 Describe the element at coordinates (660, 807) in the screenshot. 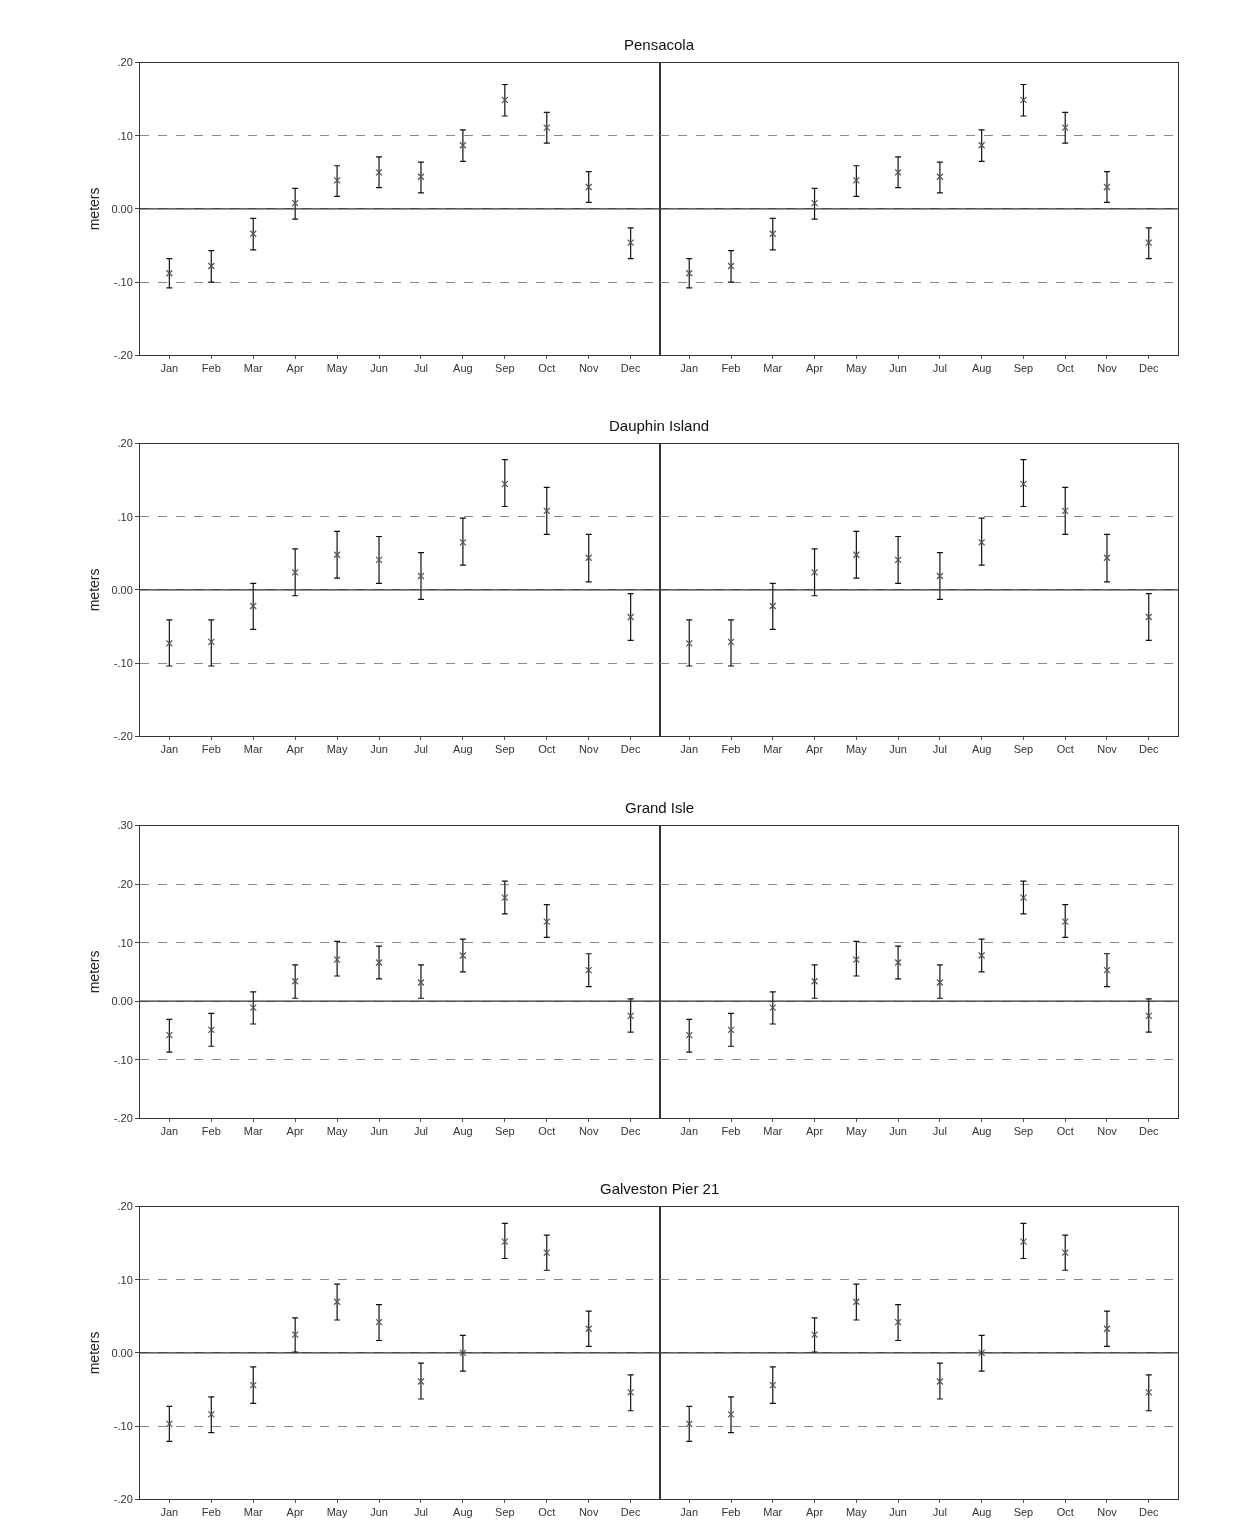

I see `chart-title: Grand Isle` at that location.